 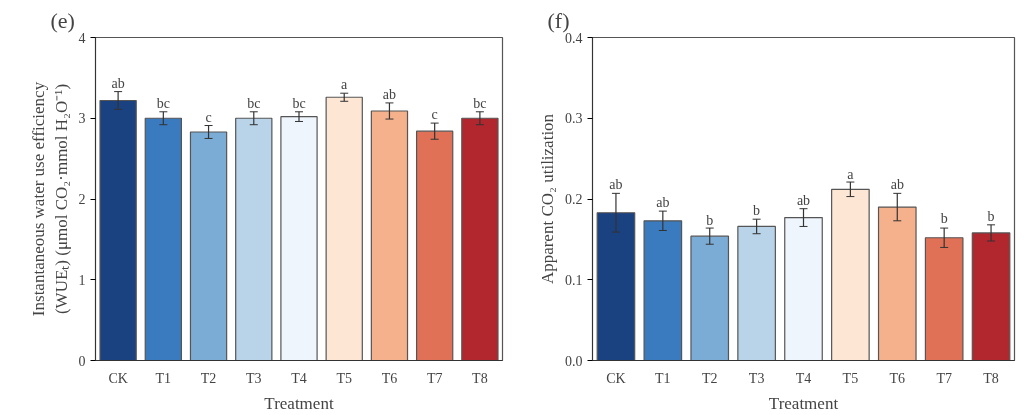 I want to click on y-tick-label: 0.1, so click(x=574, y=280).